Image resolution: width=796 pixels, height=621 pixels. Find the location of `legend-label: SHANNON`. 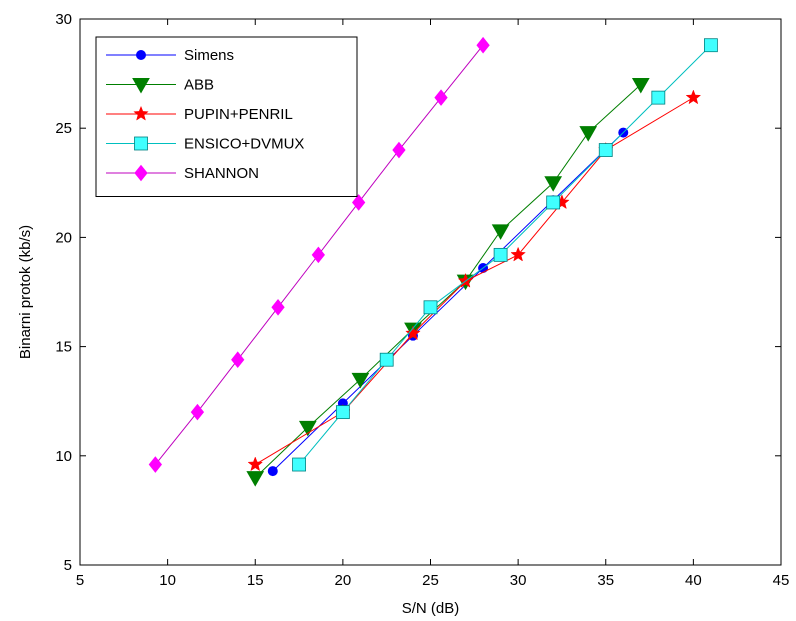

legend-label: SHANNON is located at coordinates (221, 173).